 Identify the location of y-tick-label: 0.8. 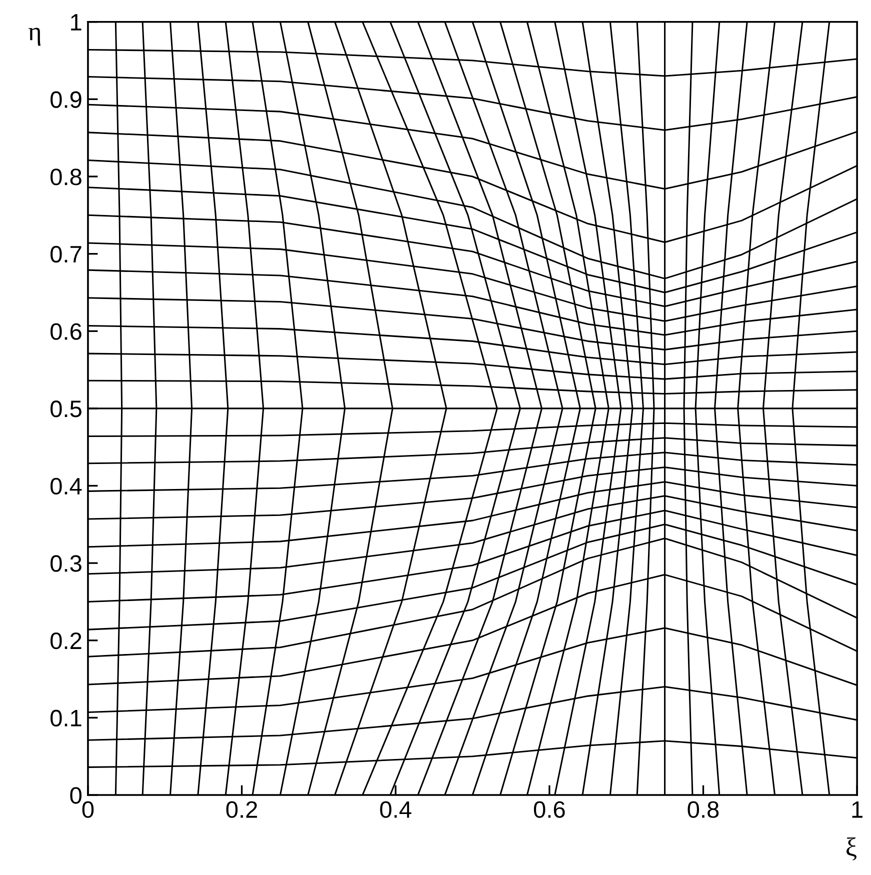
(66, 177).